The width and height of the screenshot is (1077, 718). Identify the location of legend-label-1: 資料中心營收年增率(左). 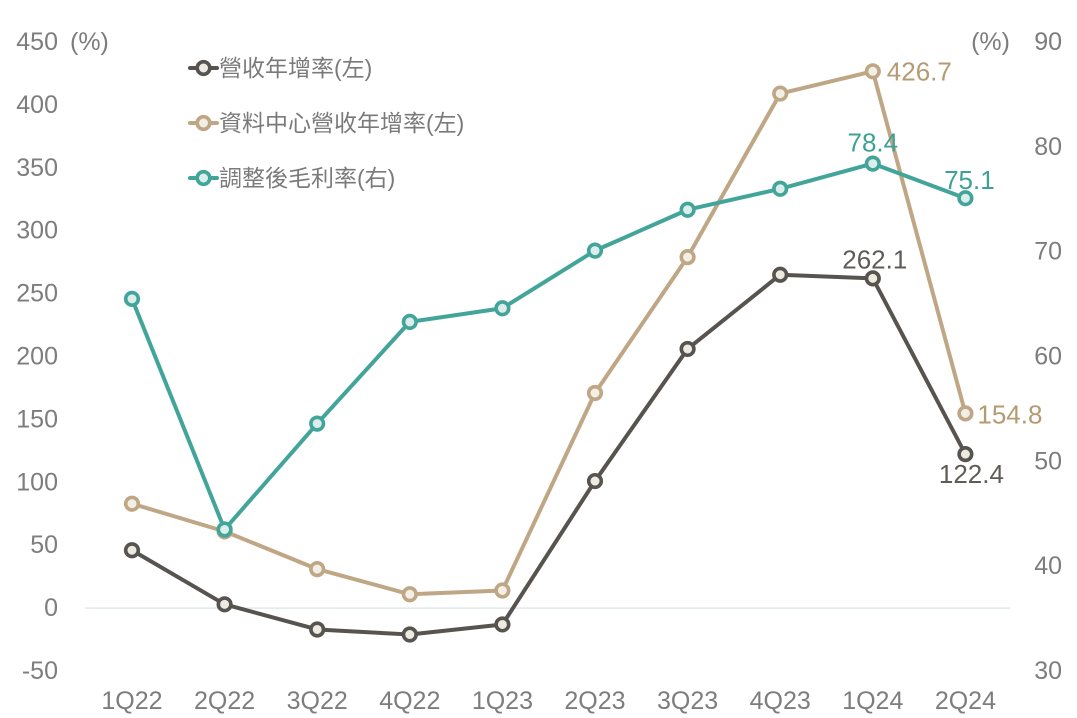
(341, 123).